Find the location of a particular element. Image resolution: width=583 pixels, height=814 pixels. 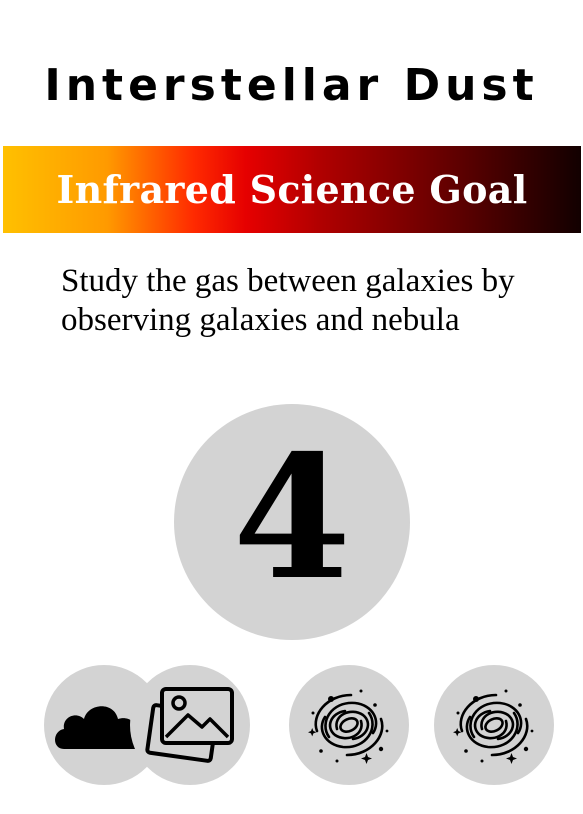

image-icon is located at coordinates (189, 725).